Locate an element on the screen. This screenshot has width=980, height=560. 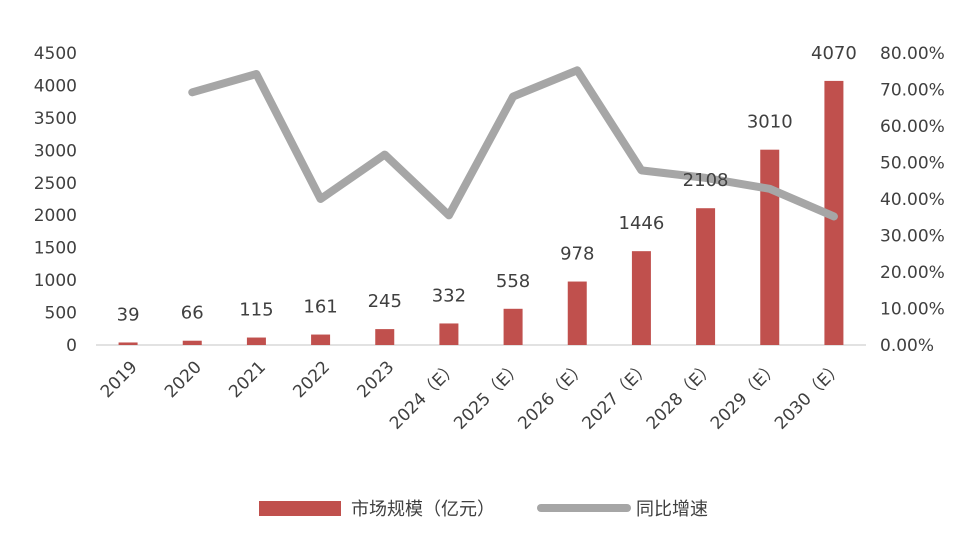
x-tick-label: 2026（E） is located at coordinates (552, 395).